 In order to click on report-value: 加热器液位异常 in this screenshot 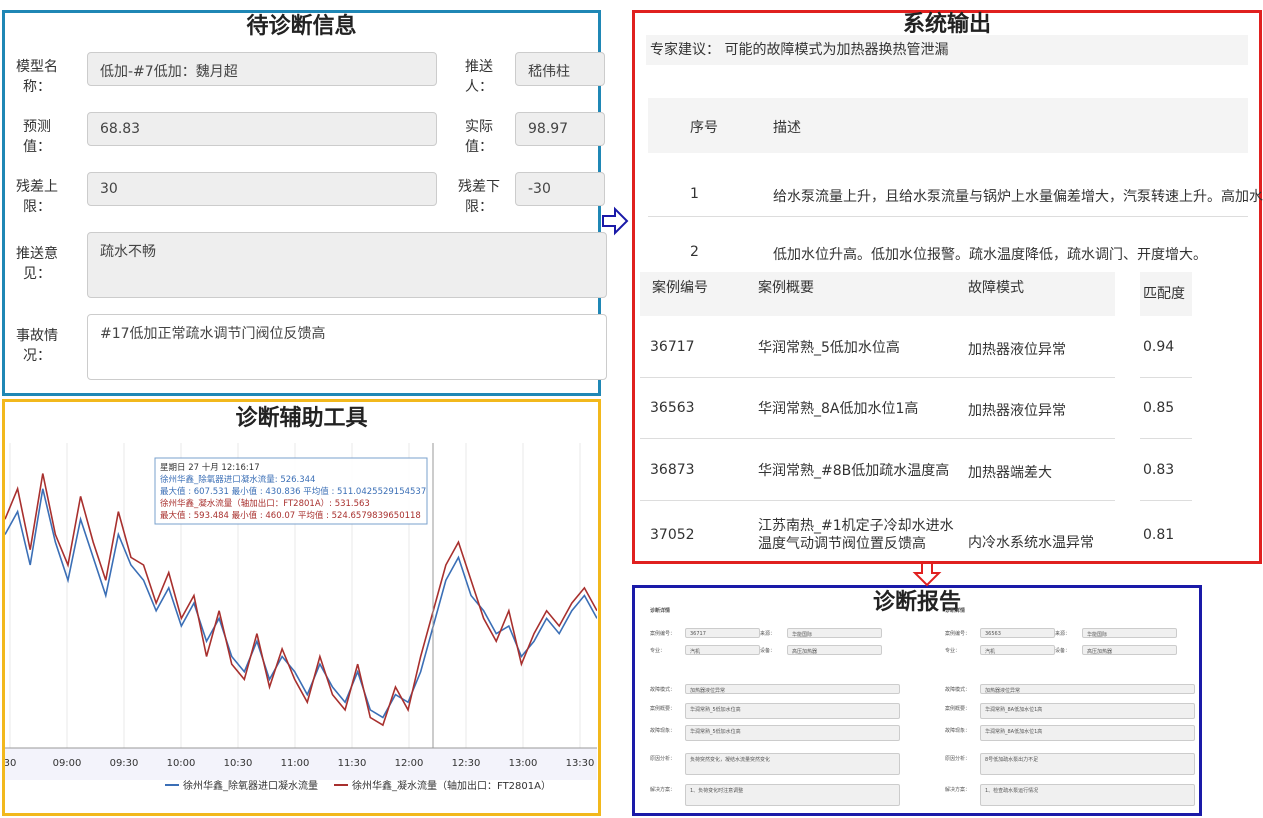, I will do `click(708, 691)`.